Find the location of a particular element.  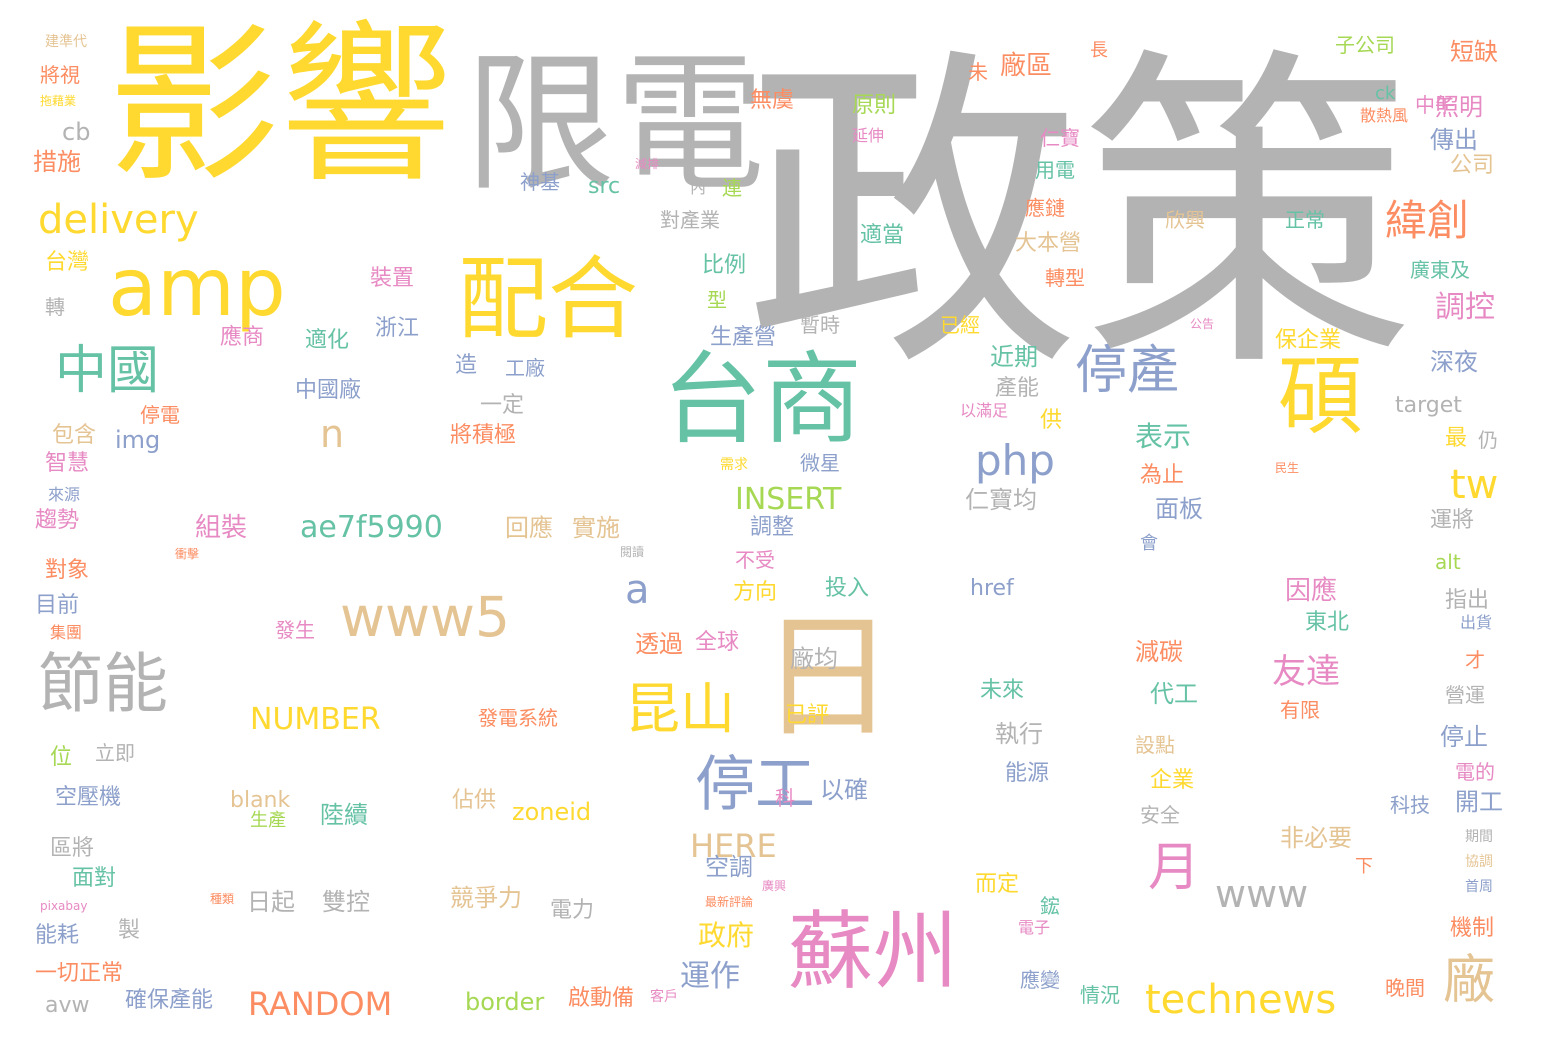

word-85: 長 is located at coordinates (1099, 50).